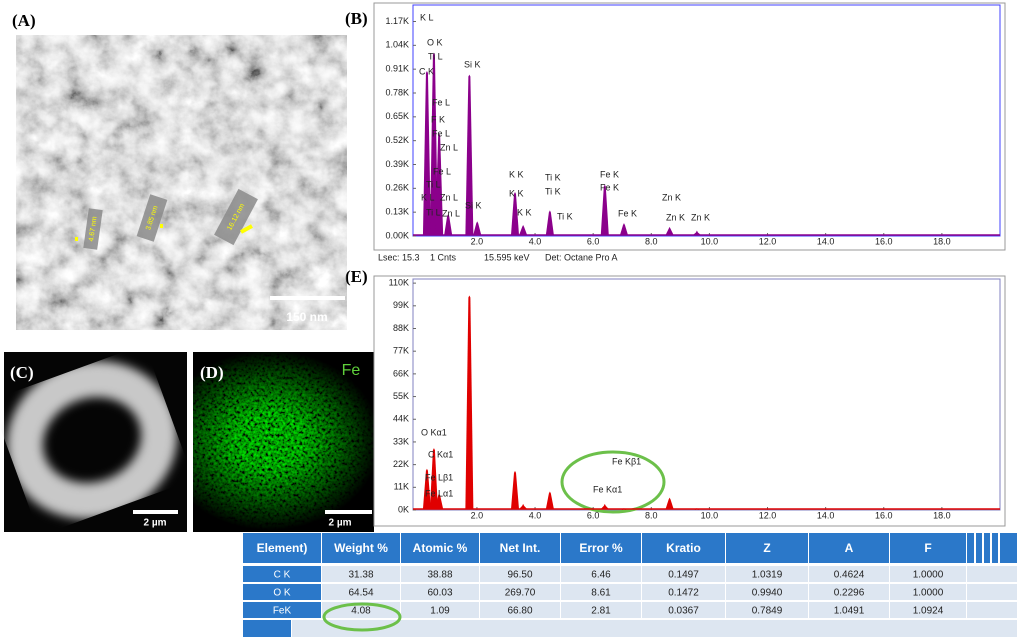 Image resolution: width=1017 pixels, height=641 pixels. Describe the element at coordinates (434, 432) in the screenshot. I see `peak-label: O Kα1` at that location.